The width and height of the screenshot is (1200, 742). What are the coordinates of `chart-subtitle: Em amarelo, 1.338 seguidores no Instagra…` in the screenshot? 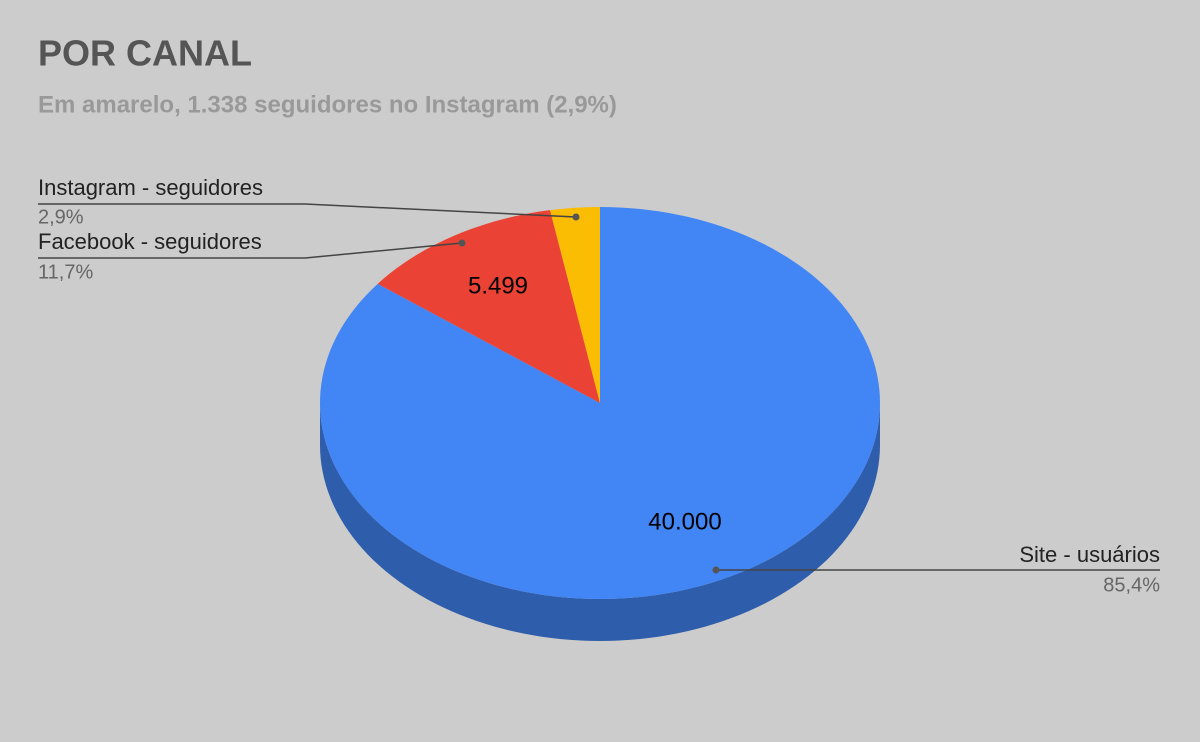 It's located at (327, 104).